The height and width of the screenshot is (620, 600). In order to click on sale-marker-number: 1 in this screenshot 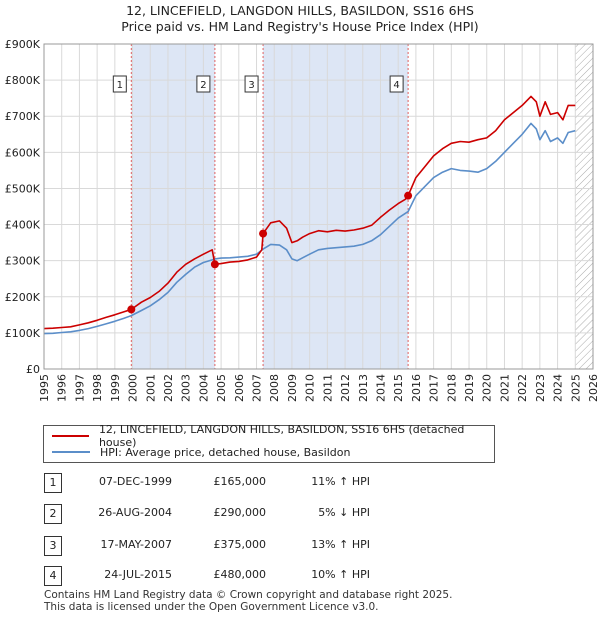, I will do `click(120, 85)`.